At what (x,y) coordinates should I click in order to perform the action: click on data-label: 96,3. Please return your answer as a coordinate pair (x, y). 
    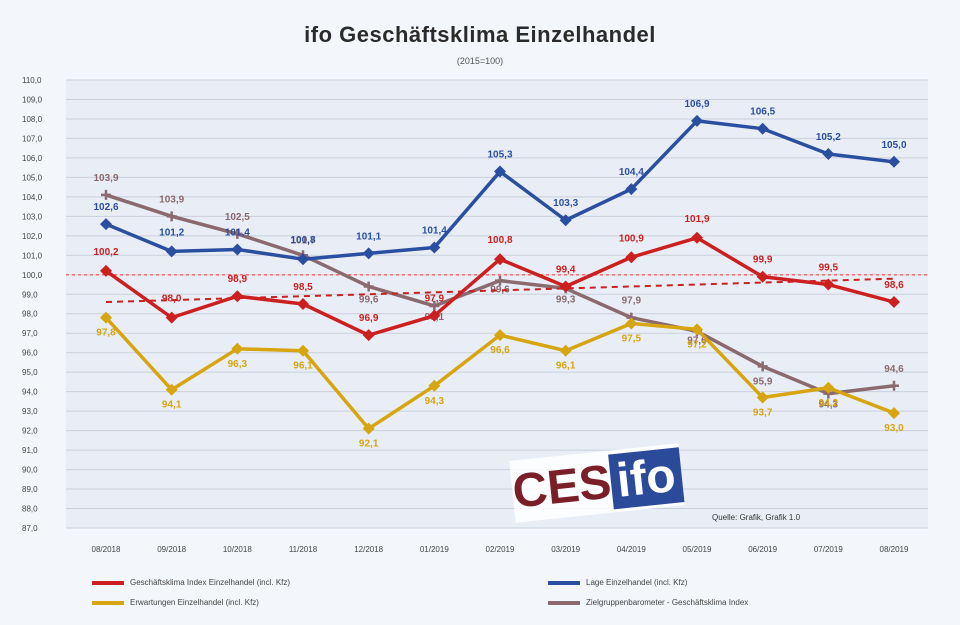
    Looking at the image, I should click on (238, 364).